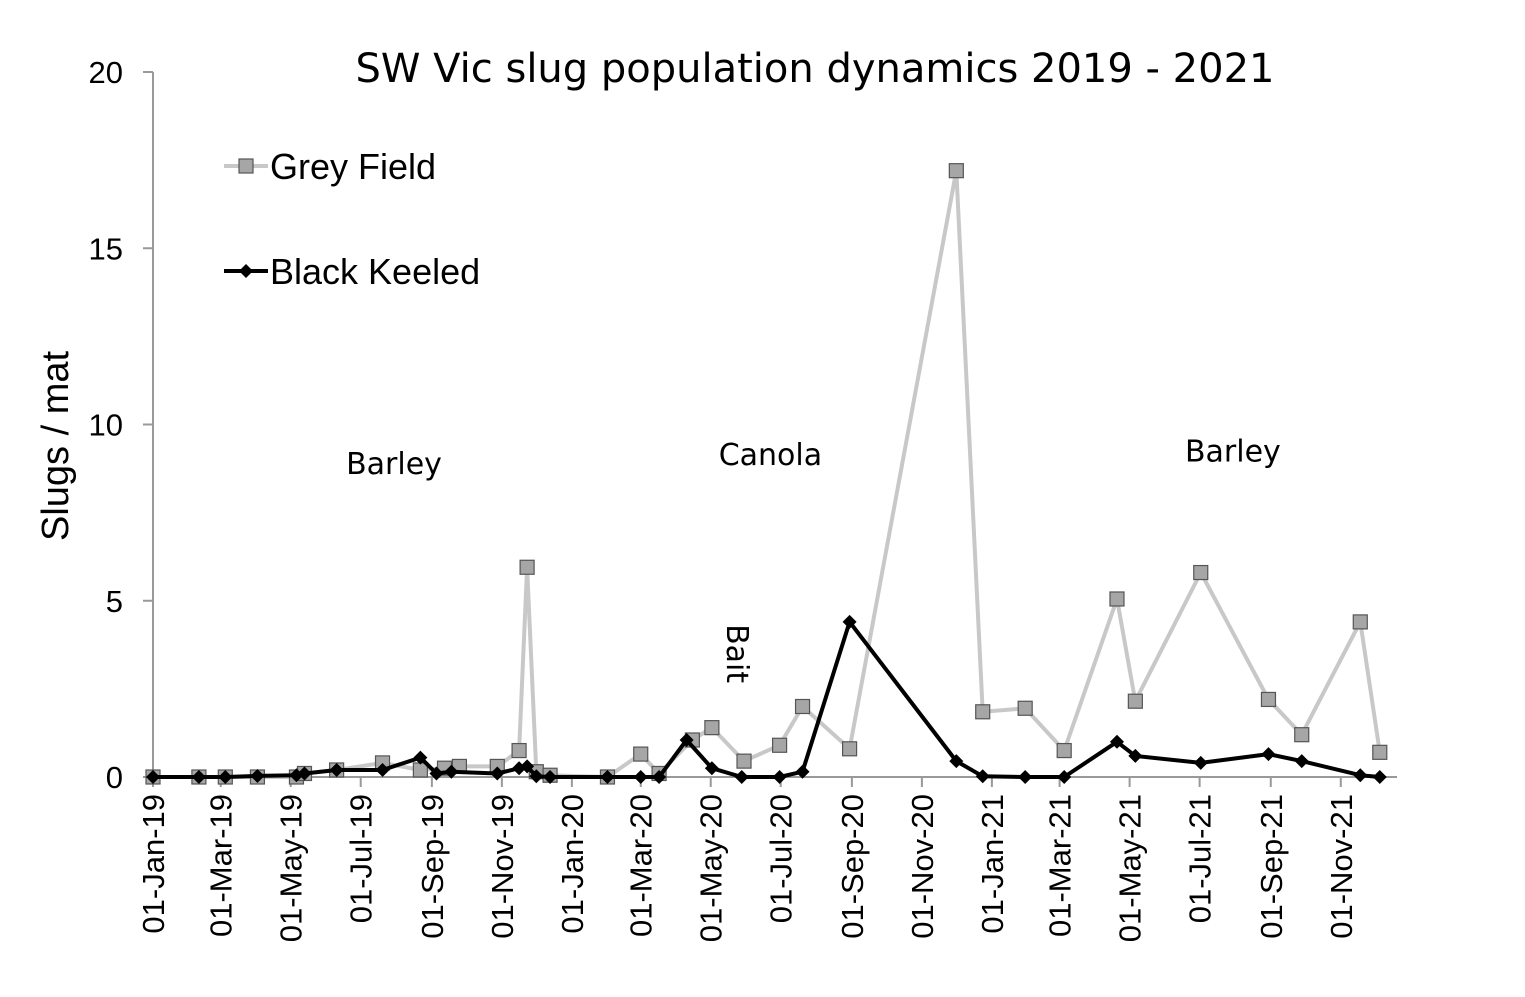 The width and height of the screenshot is (1525, 997). Describe the element at coordinates (1130, 868) in the screenshot. I see `x-tick-label: 01-May-21` at that location.